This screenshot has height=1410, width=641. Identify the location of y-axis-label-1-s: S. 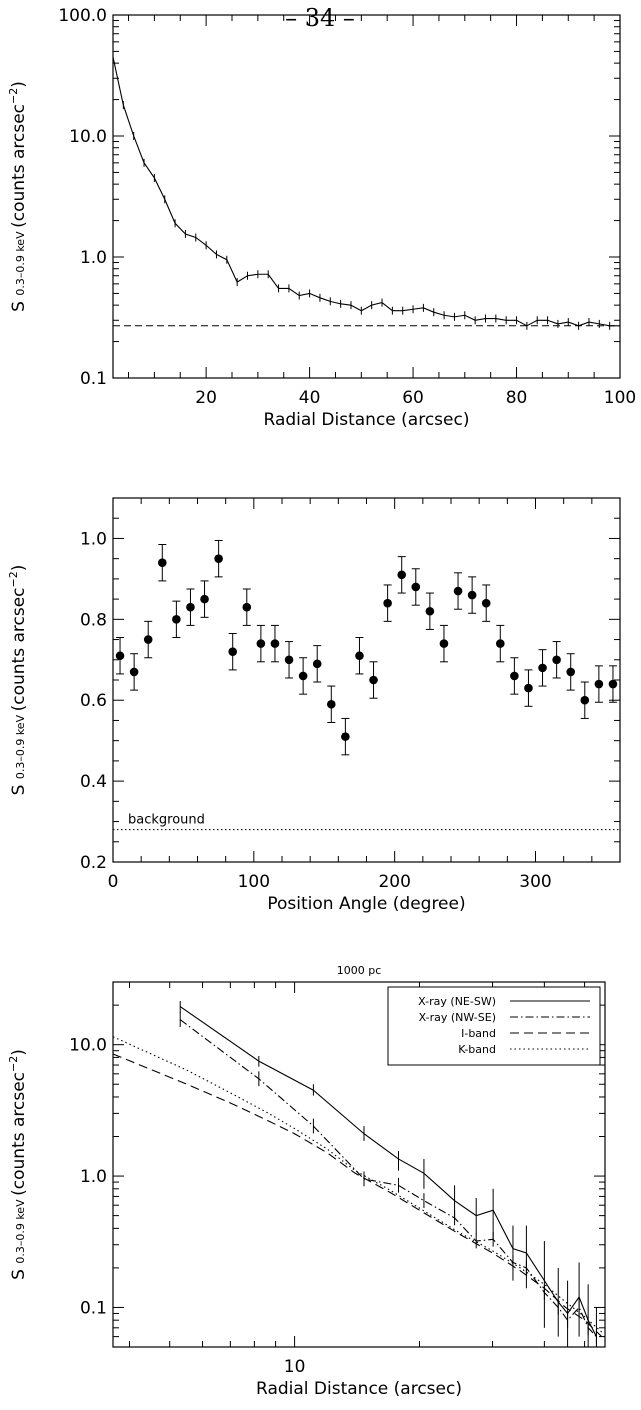
(19, 304).